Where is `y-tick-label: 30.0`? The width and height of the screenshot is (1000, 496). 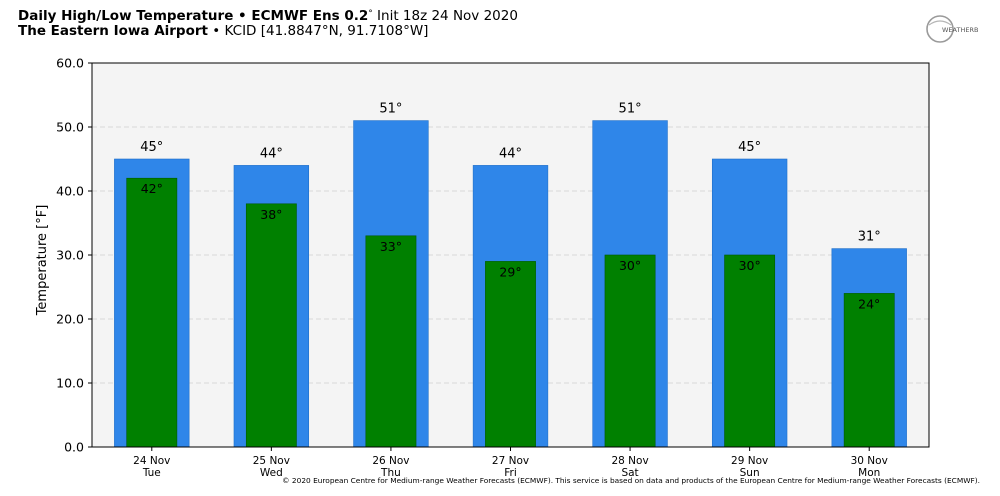
y-tick-label: 30.0 is located at coordinates (70, 255).